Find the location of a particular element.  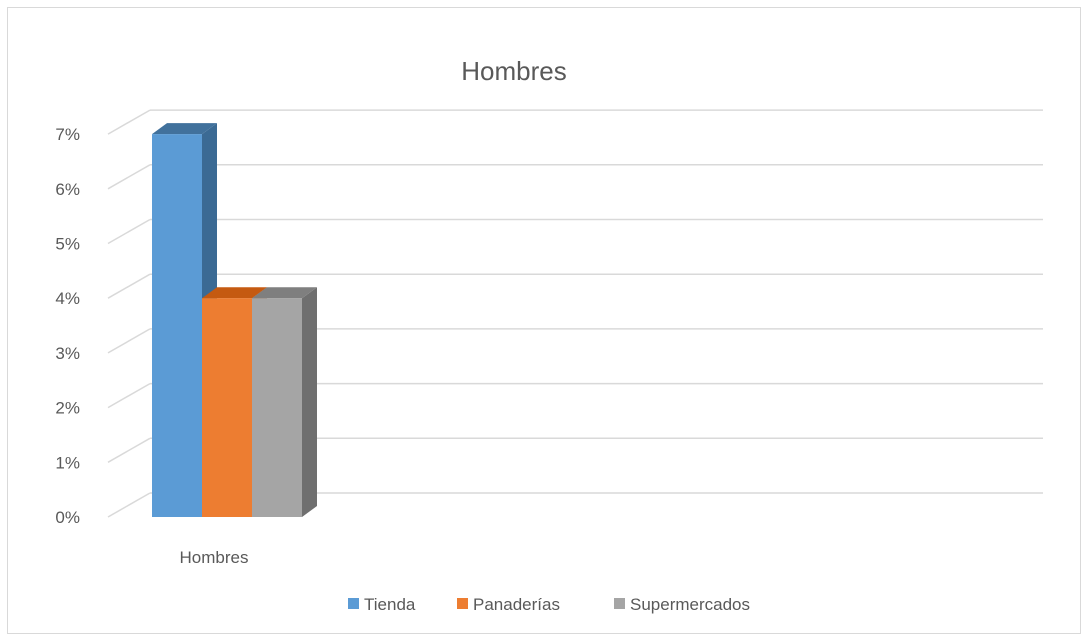

legend-item-tienda: Tienda is located at coordinates (382, 604).